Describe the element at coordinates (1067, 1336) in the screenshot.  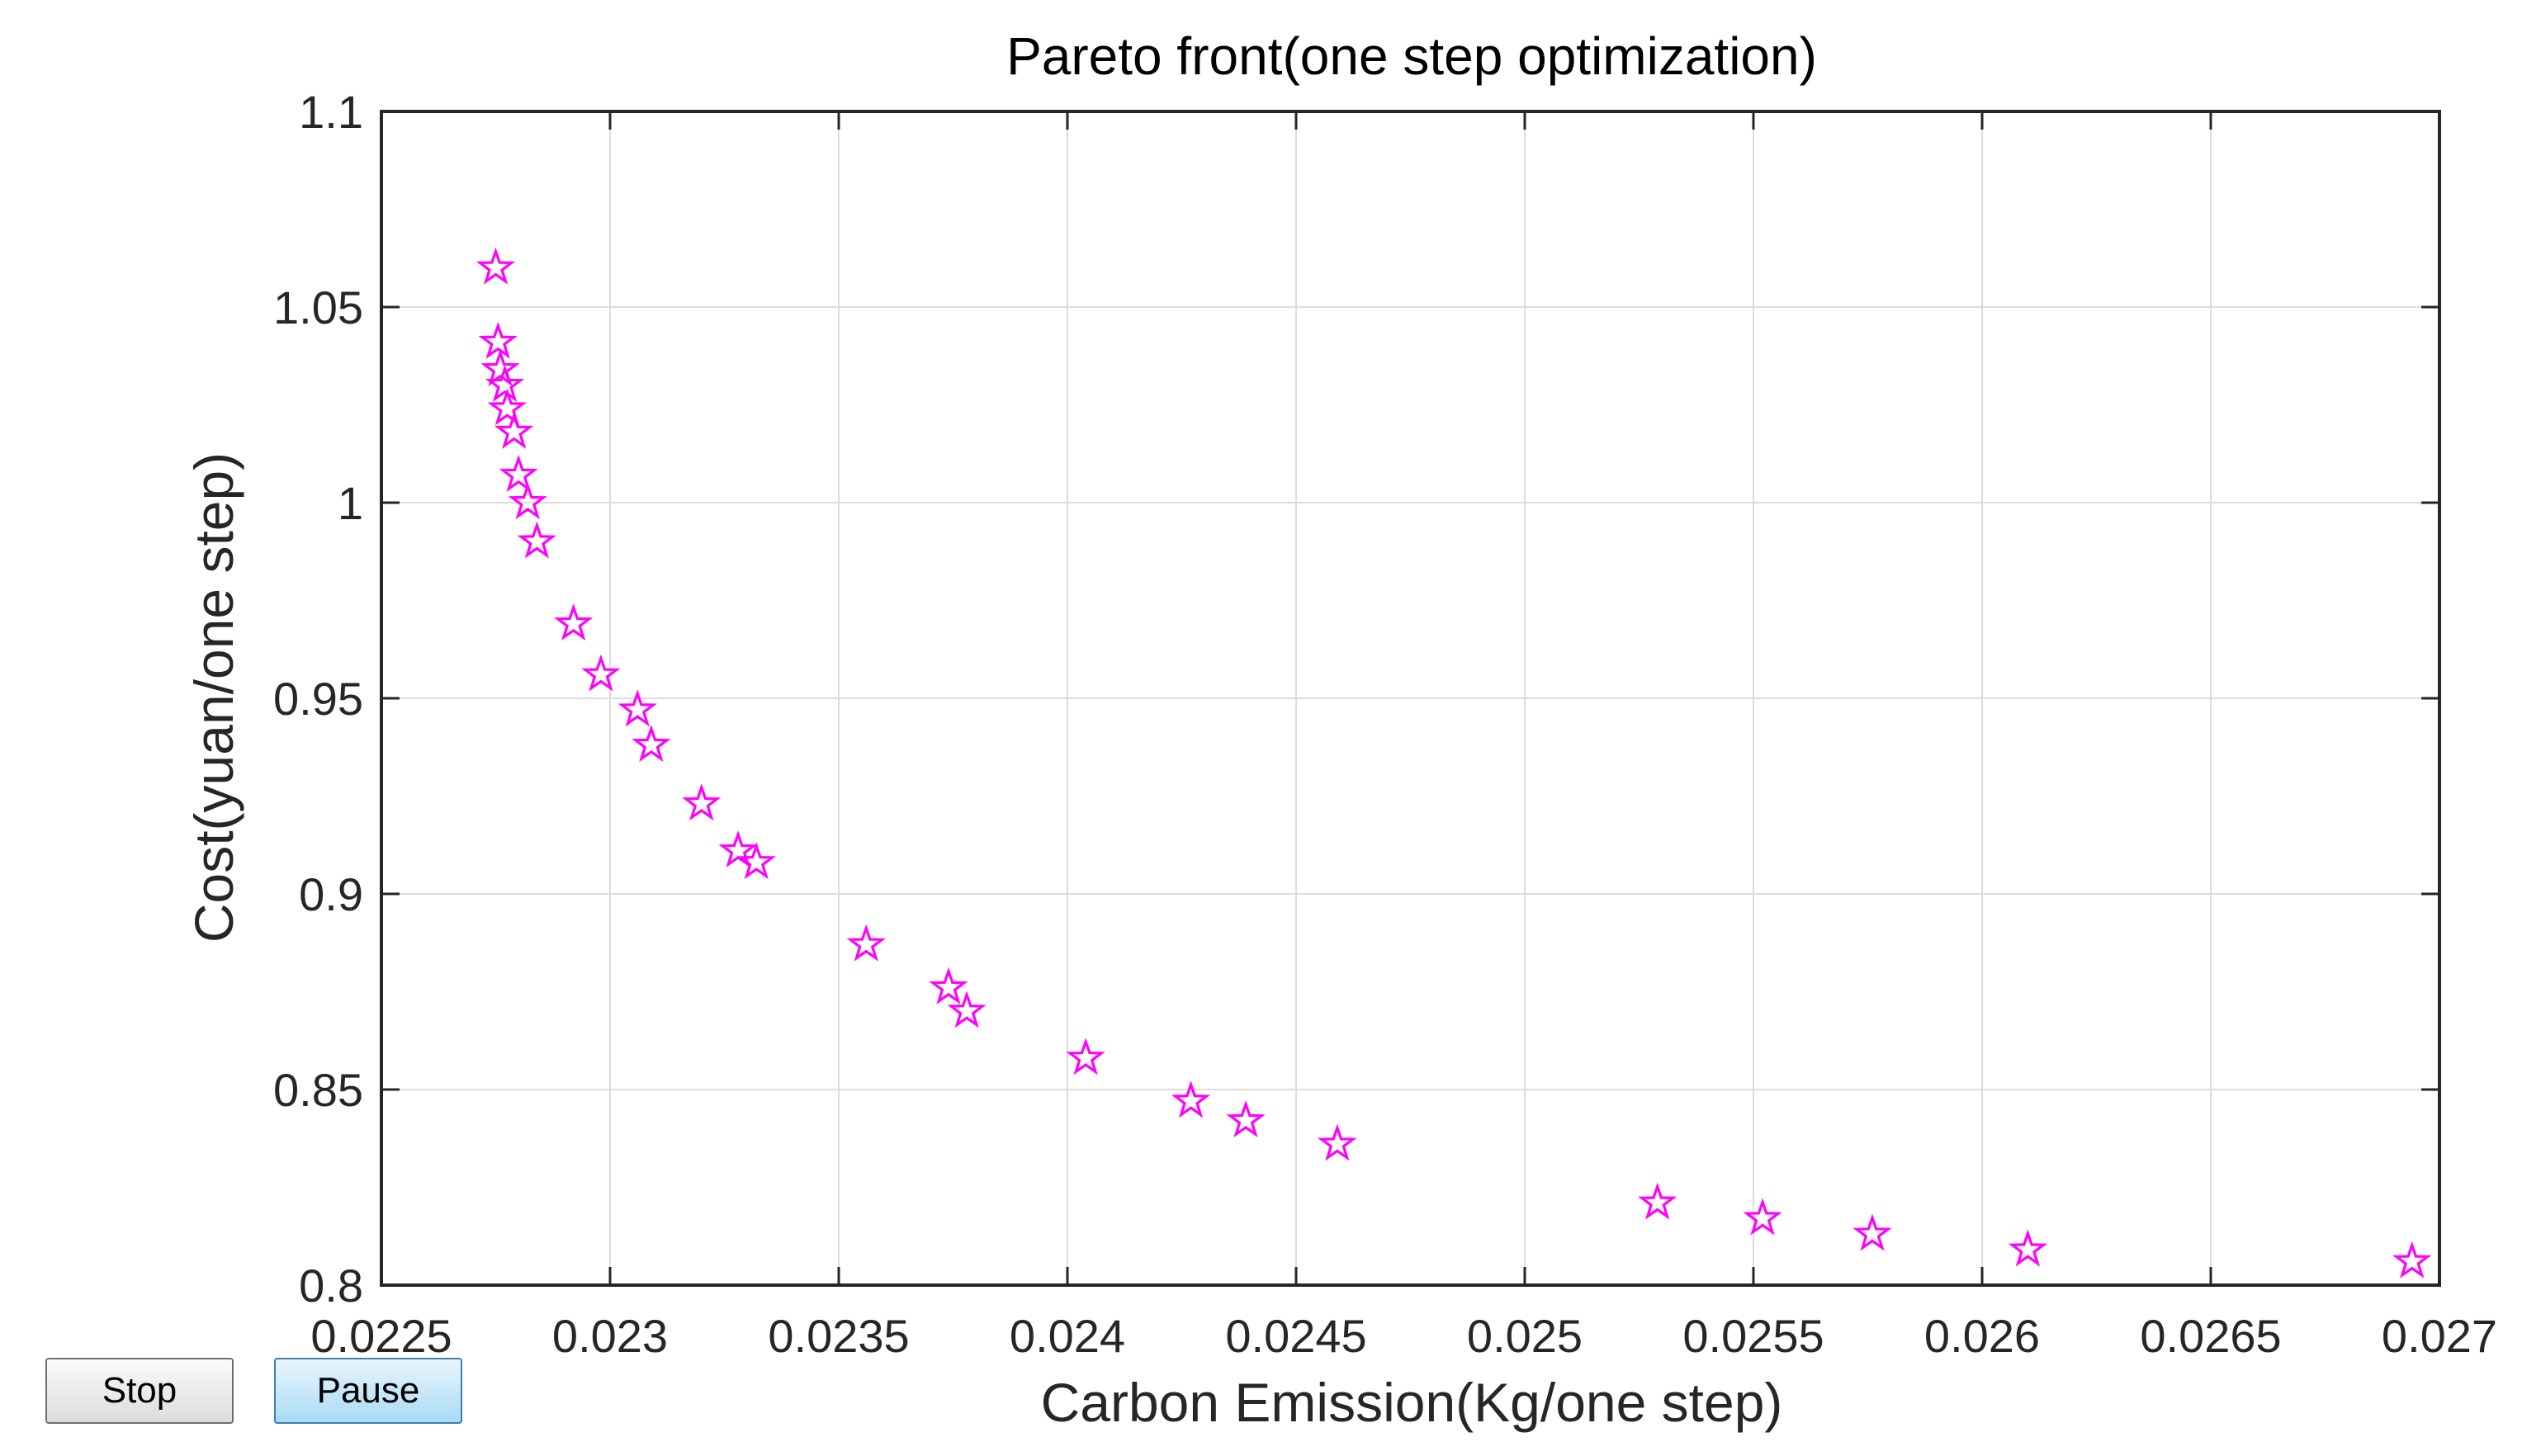
I see `x-tick-label: 0.024` at that location.